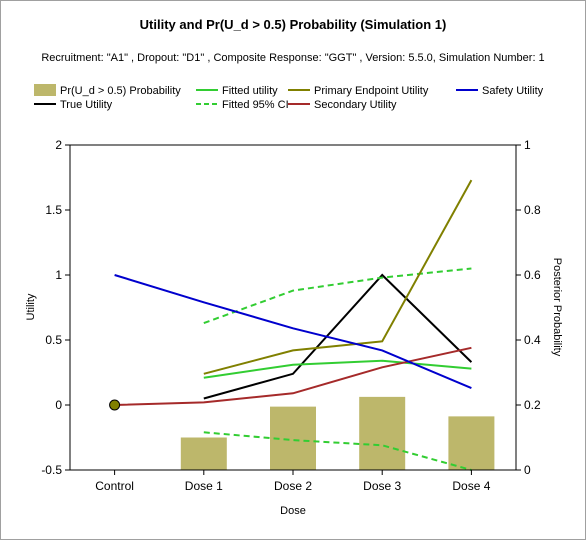 This screenshot has height=540, width=586. I want to click on y-tick-label: 2, so click(58, 145).